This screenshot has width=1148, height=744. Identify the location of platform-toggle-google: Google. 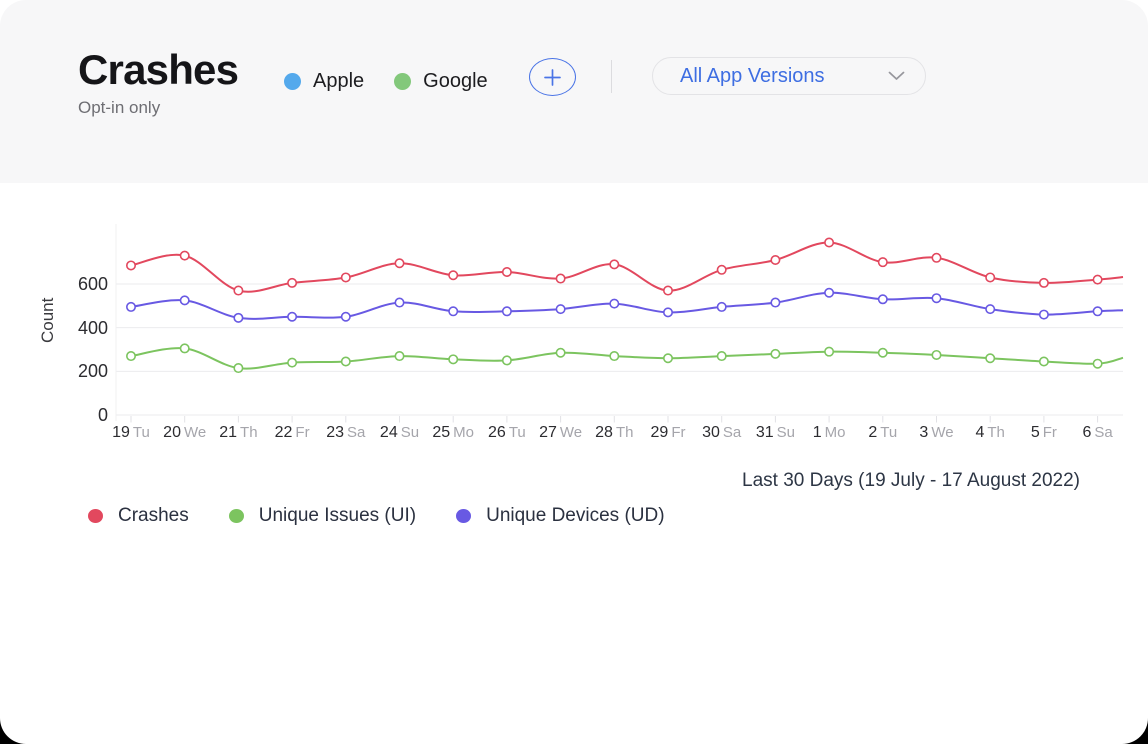
(441, 81).